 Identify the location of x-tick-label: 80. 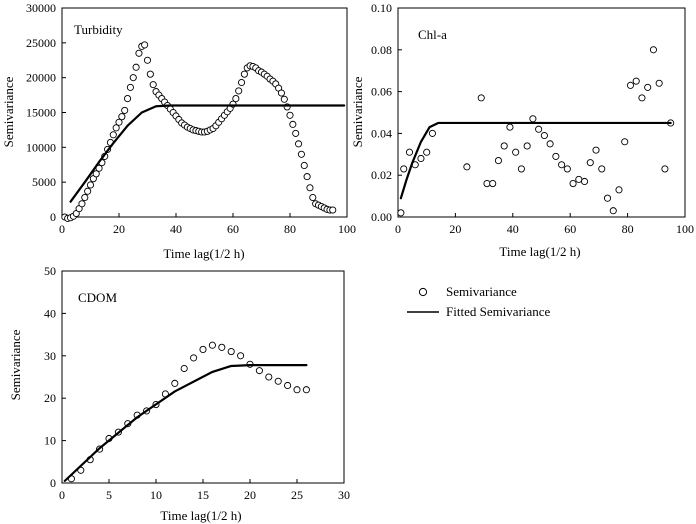
(290, 229).